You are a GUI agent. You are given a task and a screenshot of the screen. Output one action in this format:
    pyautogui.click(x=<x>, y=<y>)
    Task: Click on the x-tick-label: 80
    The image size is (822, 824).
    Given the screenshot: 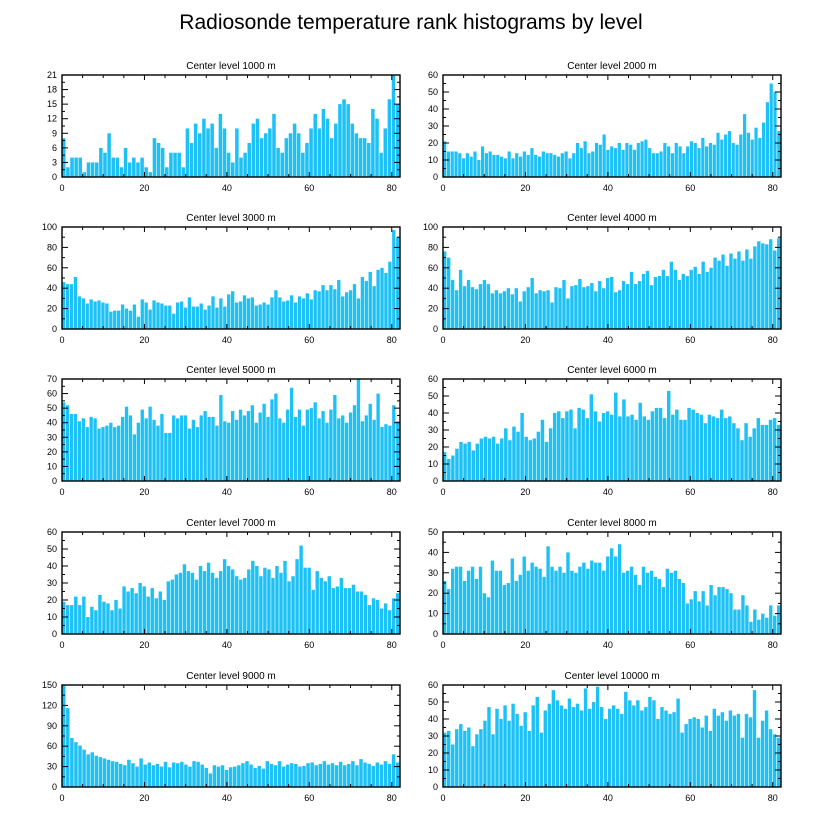 What is the action you would take?
    pyautogui.click(x=773, y=645)
    